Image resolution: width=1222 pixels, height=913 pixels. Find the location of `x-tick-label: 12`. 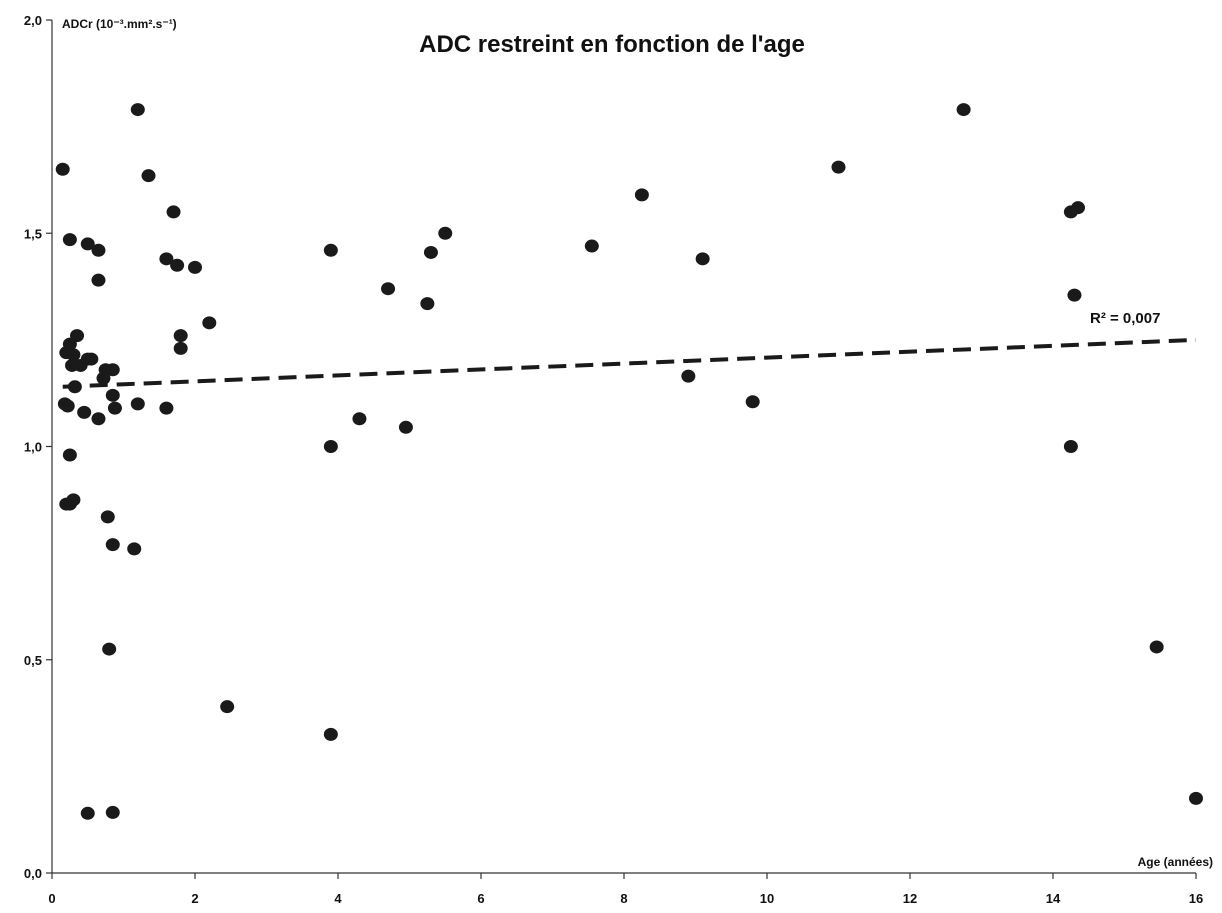

x-tick-label: 12 is located at coordinates (910, 898).